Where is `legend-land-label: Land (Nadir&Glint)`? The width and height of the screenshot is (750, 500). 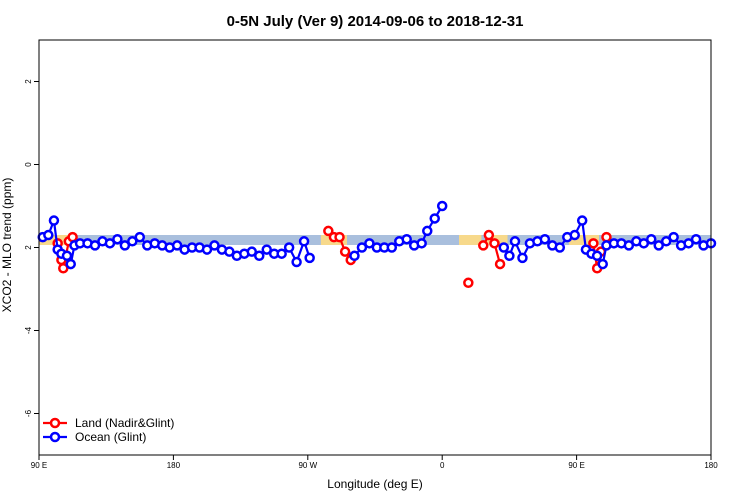 legend-land-label: Land (Nadir&Glint) is located at coordinates (124, 423).